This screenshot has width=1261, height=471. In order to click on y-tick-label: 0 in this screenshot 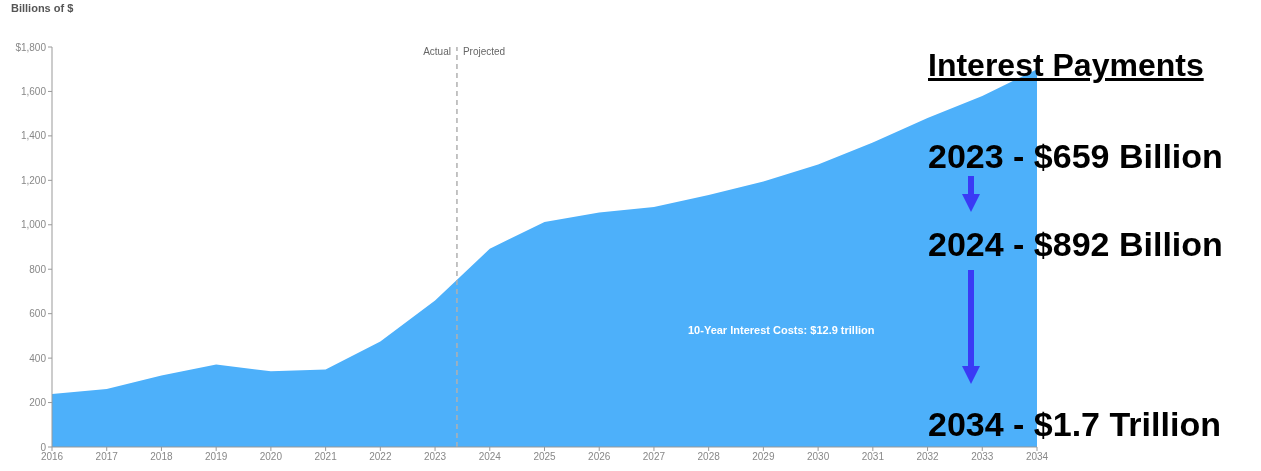, I will do `click(43, 447)`.